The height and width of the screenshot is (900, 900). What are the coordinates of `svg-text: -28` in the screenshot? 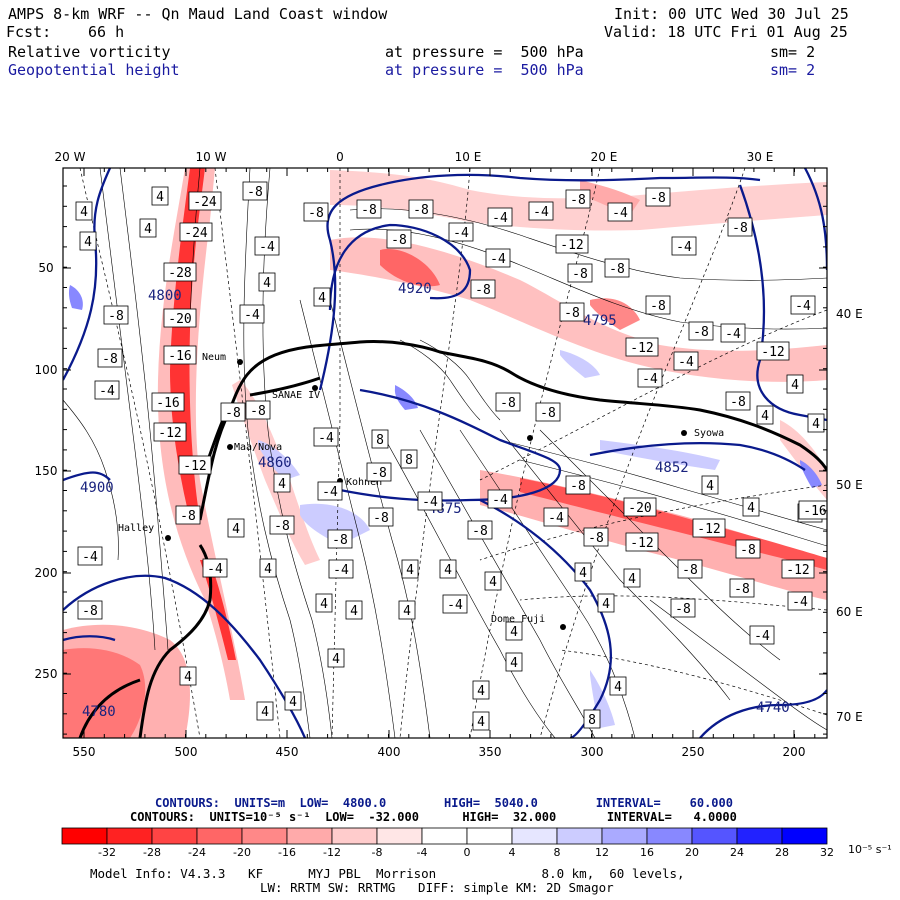 It's located at (179, 273).